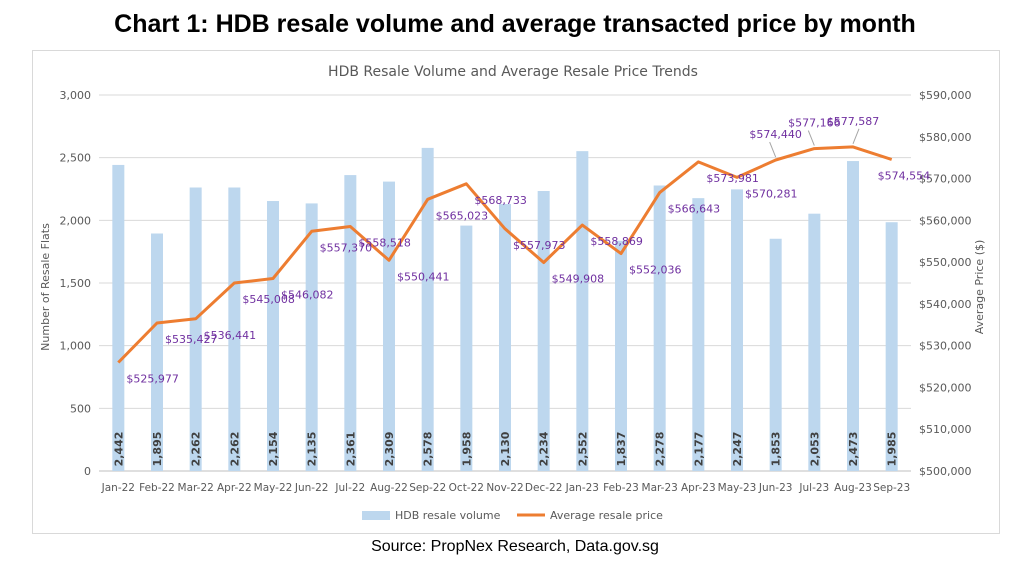 Image resolution: width=1030 pixels, height=564 pixels. What do you see at coordinates (45, 287) in the screenshot?
I see `y-axis-left-label: Number of Resale Flats` at bounding box center [45, 287].